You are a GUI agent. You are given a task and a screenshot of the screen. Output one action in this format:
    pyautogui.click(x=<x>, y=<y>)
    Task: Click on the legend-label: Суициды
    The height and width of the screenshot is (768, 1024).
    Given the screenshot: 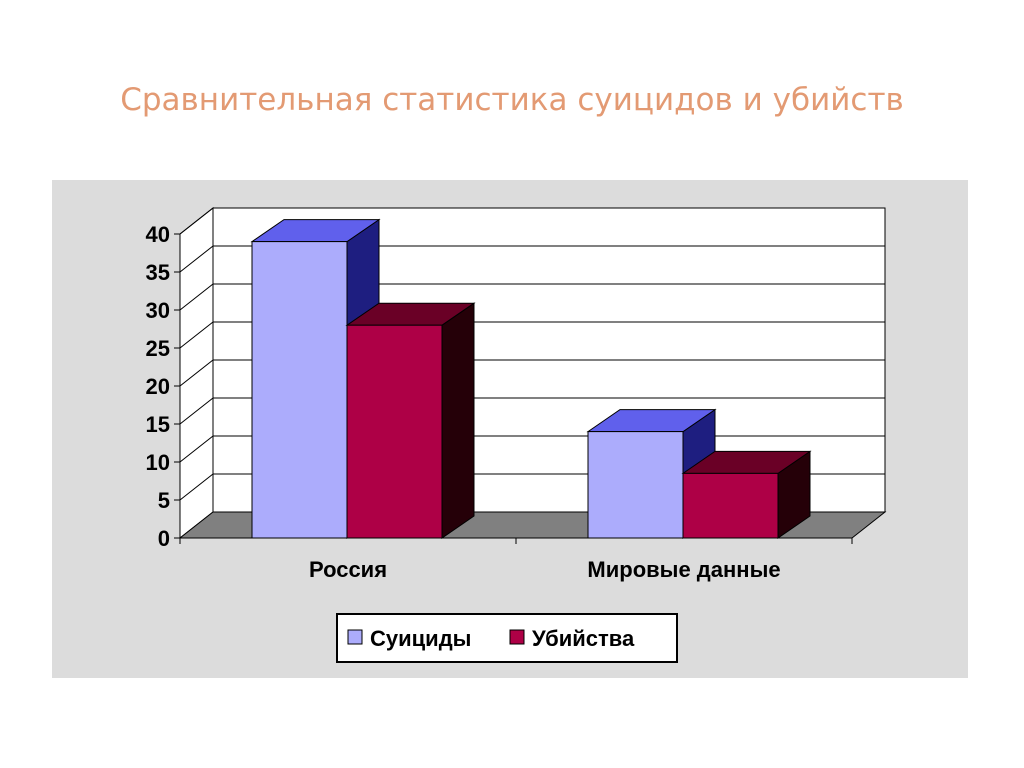 What is the action you would take?
    pyautogui.click(x=420, y=638)
    